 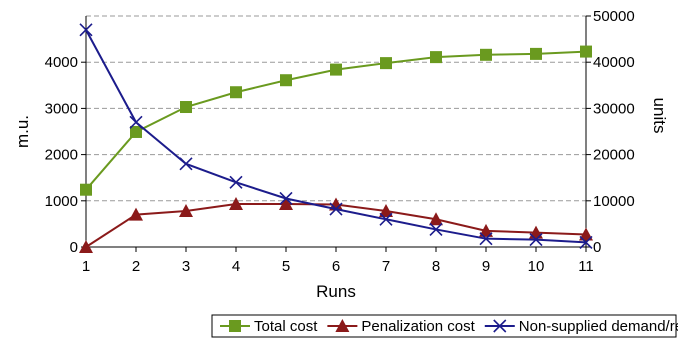 I want to click on right-y-tick-label: 30000, so click(x=614, y=108).